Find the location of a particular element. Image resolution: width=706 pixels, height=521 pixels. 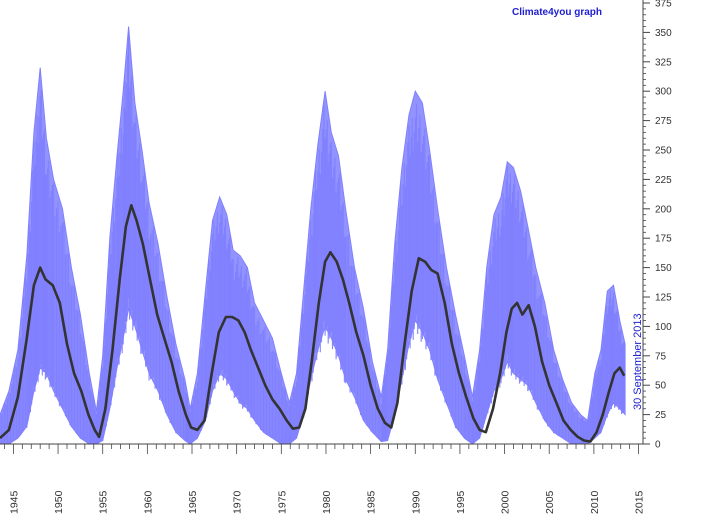

x-tick-label: 1975 is located at coordinates (282, 502).